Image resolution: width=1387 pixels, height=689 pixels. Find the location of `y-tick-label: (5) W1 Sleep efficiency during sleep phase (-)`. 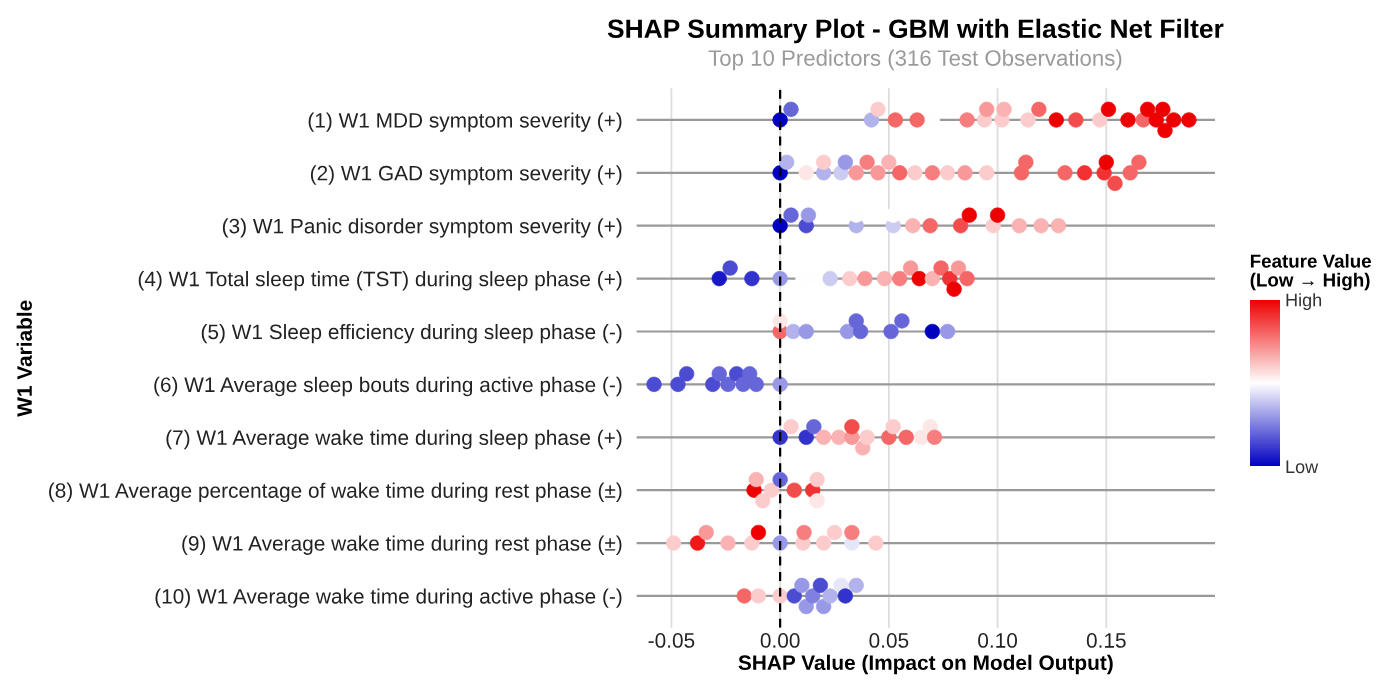

y-tick-label: (5) W1 Sleep efficiency during sleep phase (-) is located at coordinates (411, 333).